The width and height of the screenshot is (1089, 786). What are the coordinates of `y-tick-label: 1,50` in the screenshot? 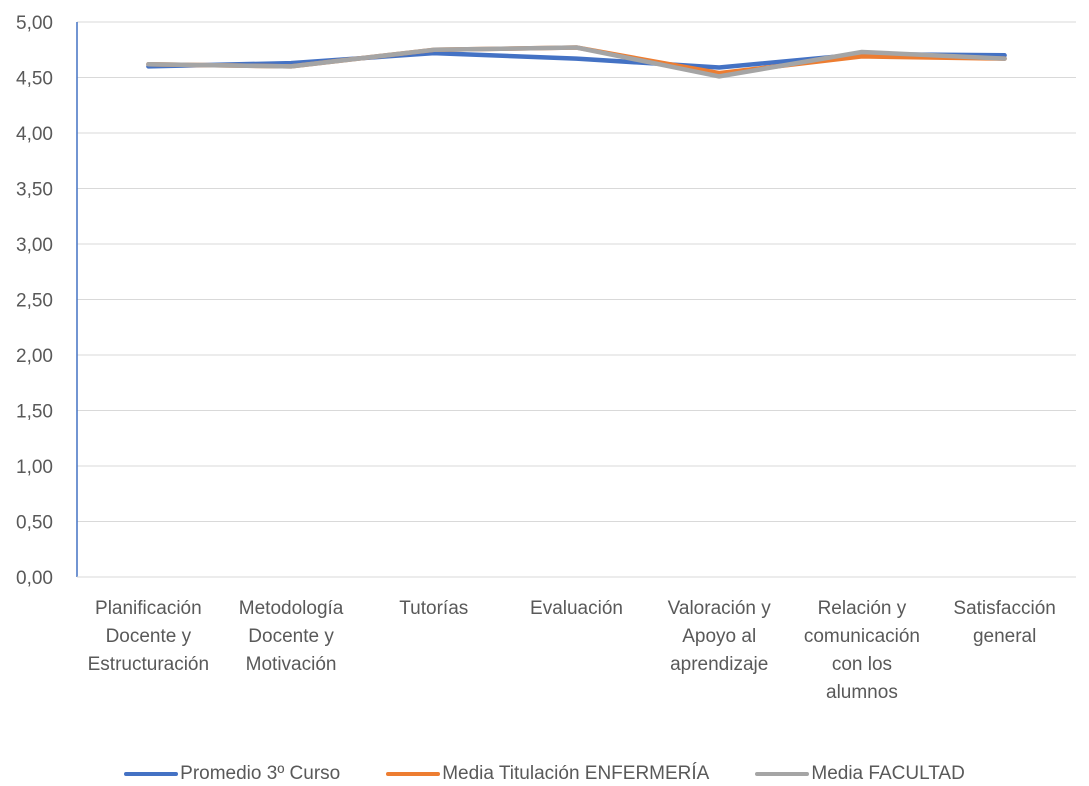 It's located at (34, 412).